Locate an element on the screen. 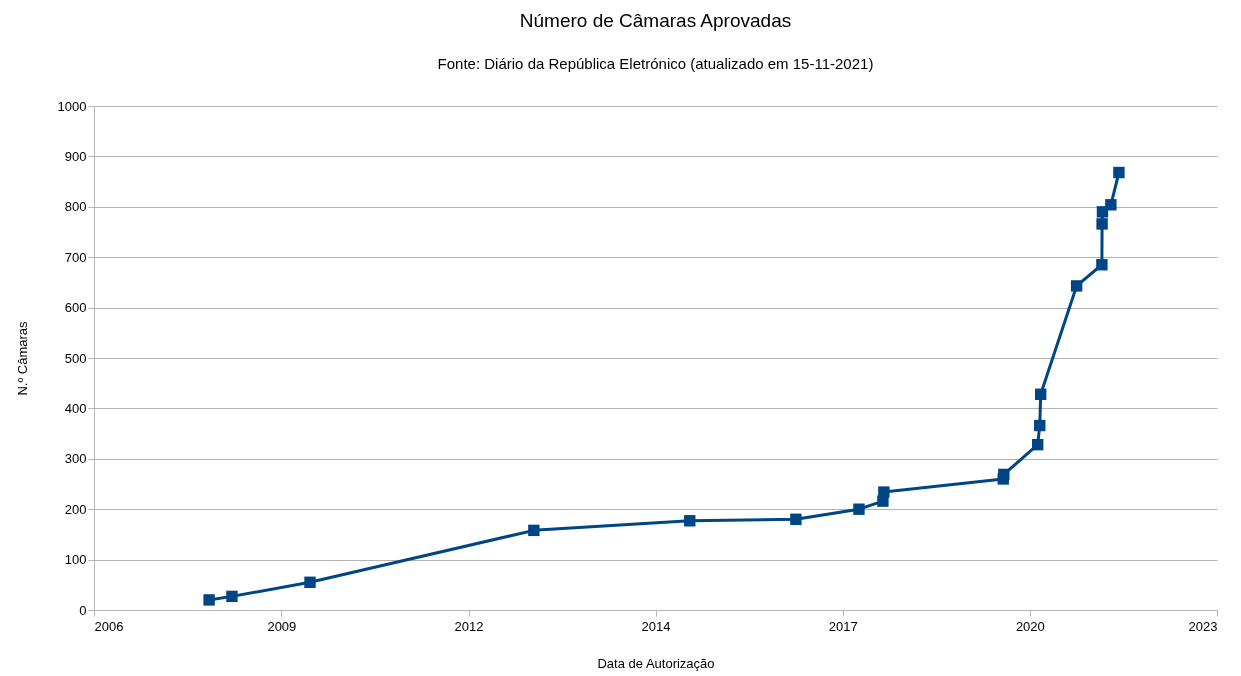 The height and width of the screenshot is (676, 1241). x-tick-label: 2006 is located at coordinates (109, 626).